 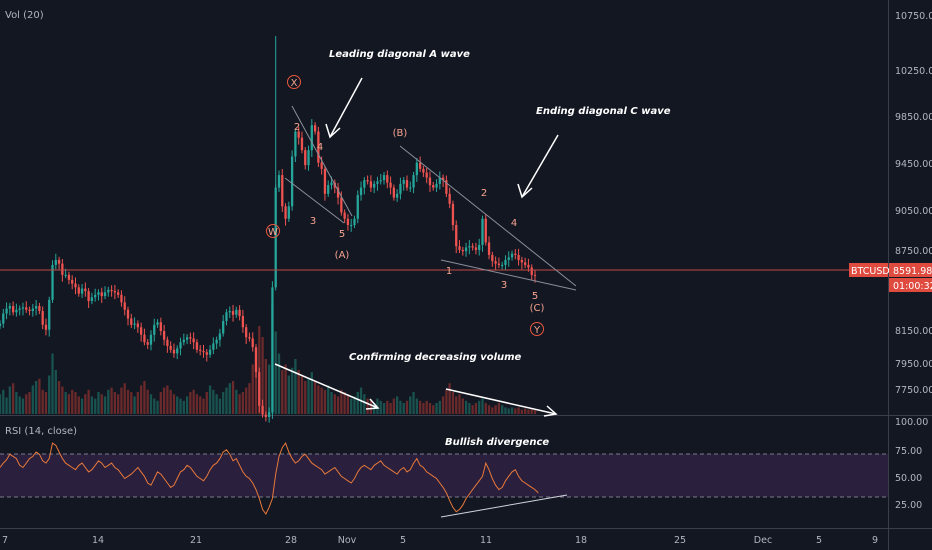 I want to click on rsi-axis: 100.00 75.00 50.00 25.00, so click(x=911, y=464).